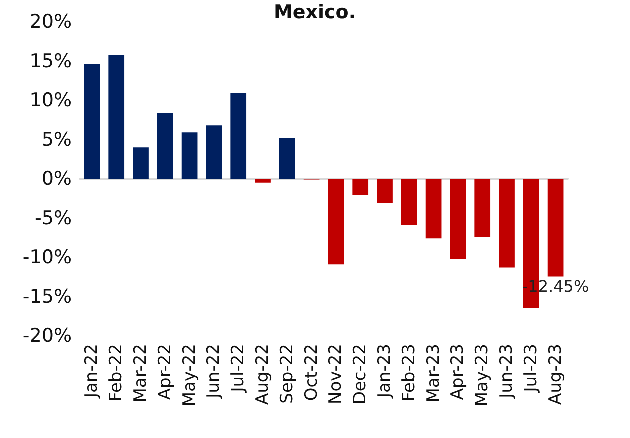  Describe the element at coordinates (51, 22) in the screenshot. I see `y-tick-label: 20%` at that location.